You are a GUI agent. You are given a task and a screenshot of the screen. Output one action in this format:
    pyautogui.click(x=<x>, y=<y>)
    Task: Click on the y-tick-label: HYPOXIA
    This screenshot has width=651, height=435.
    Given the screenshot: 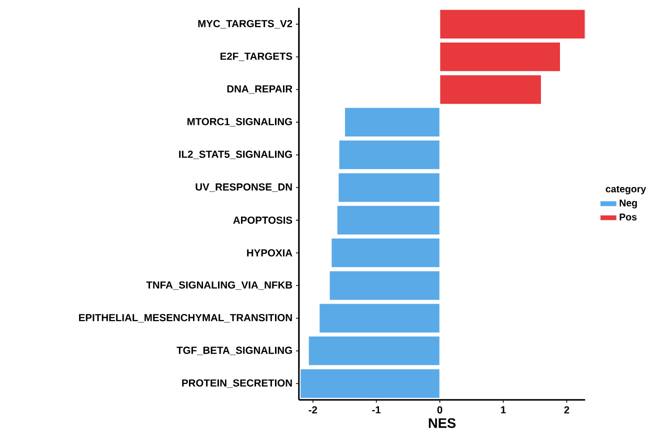 What is the action you would take?
    pyautogui.click(x=269, y=252)
    